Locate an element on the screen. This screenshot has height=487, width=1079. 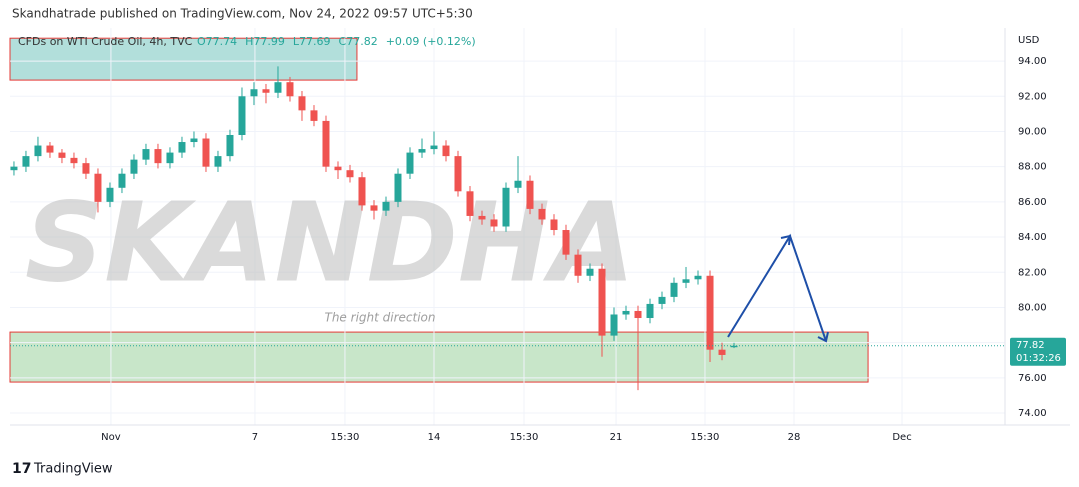
x-tick-label: 28 is located at coordinates (794, 437).